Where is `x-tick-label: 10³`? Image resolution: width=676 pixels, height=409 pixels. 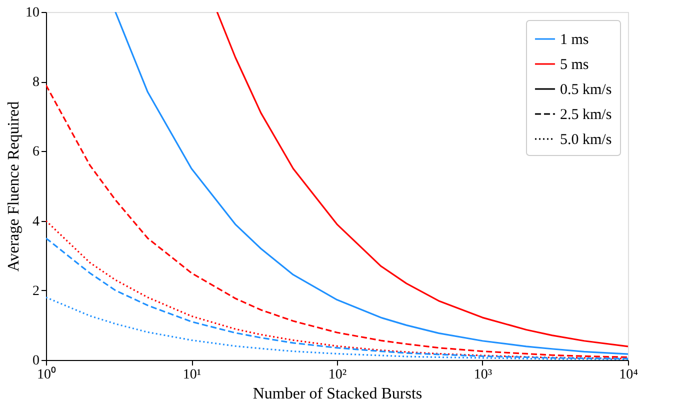 x-tick-label: 10³ is located at coordinates (483, 375).